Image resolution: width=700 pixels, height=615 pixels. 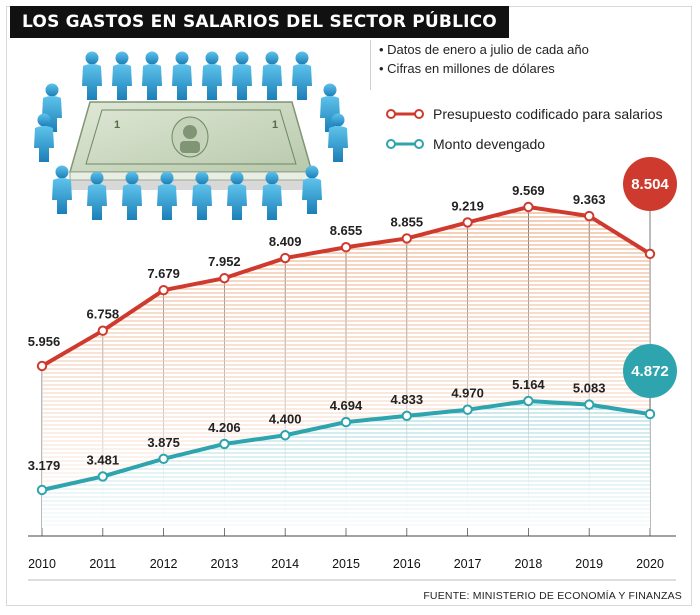 I want to click on data-label-accrued-2012: 3.875, so click(x=163, y=442).